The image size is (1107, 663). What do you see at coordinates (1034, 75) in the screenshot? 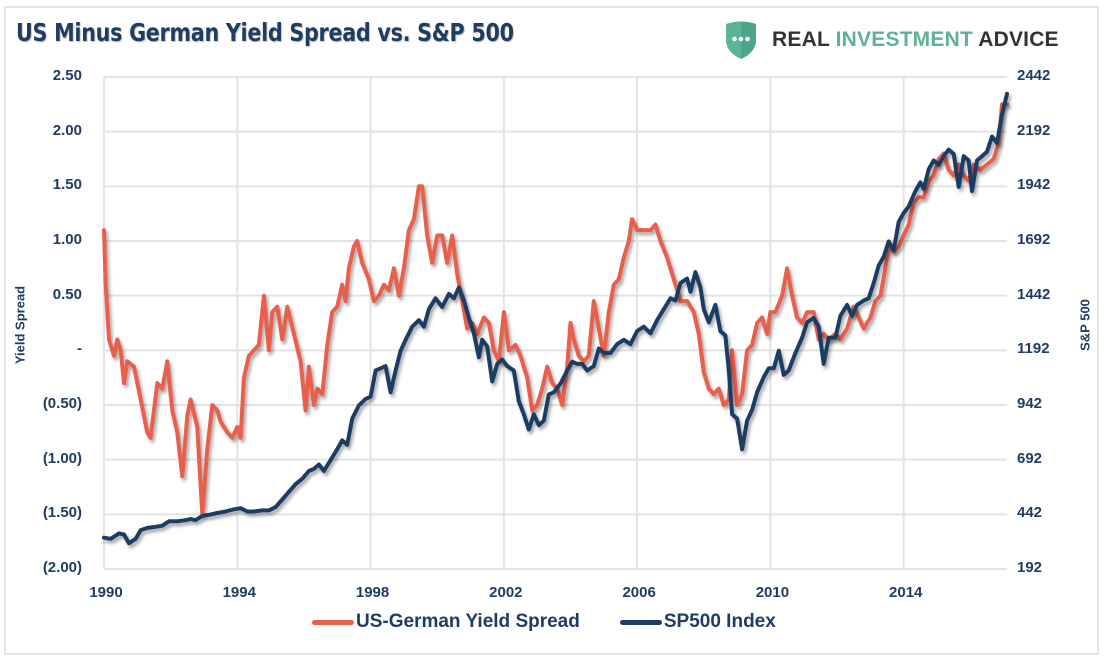
I see `y-tick-label-right: 2442` at bounding box center [1034, 75].